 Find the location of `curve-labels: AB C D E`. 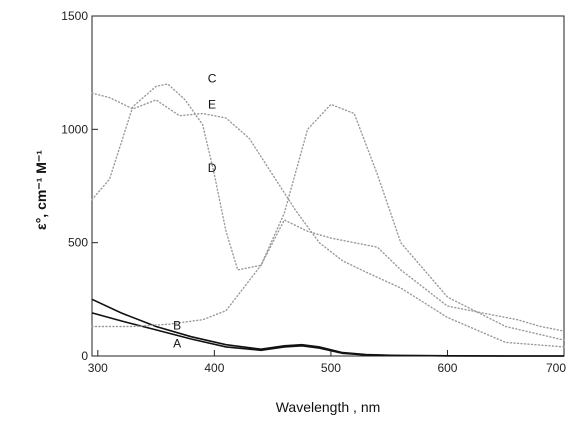

curve-labels: AB C D E is located at coordinates (195, 210).